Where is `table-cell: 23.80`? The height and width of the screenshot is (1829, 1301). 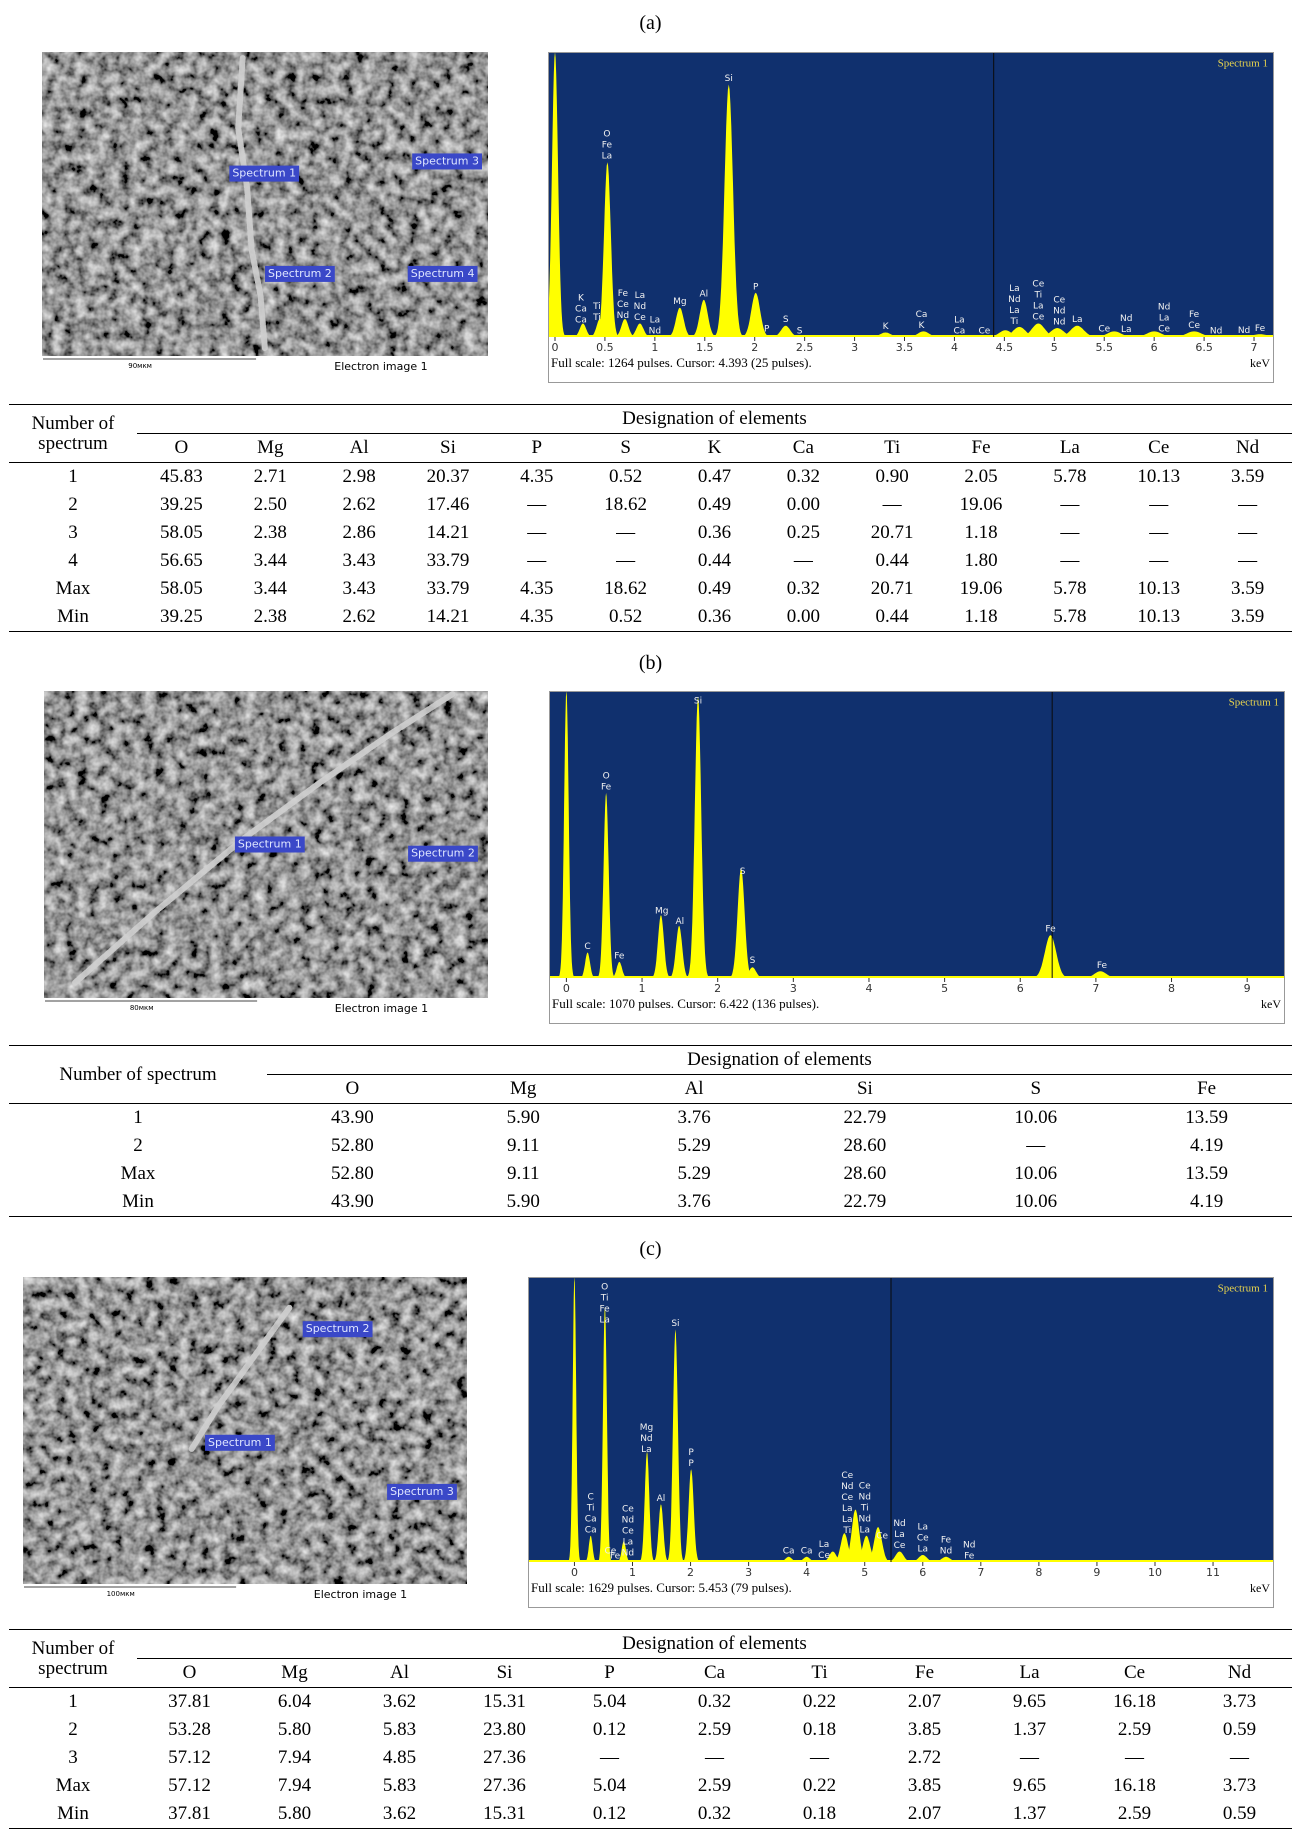
table-cell: 23.80 is located at coordinates (504, 1729).